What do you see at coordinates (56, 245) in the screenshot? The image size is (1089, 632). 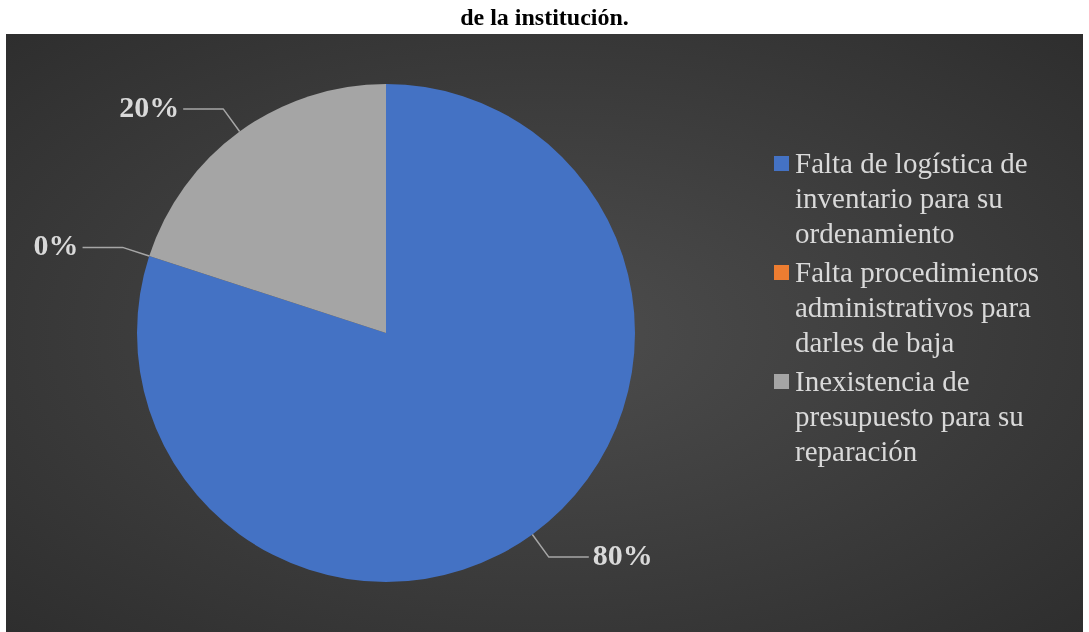 I see `text: 0%` at bounding box center [56, 245].